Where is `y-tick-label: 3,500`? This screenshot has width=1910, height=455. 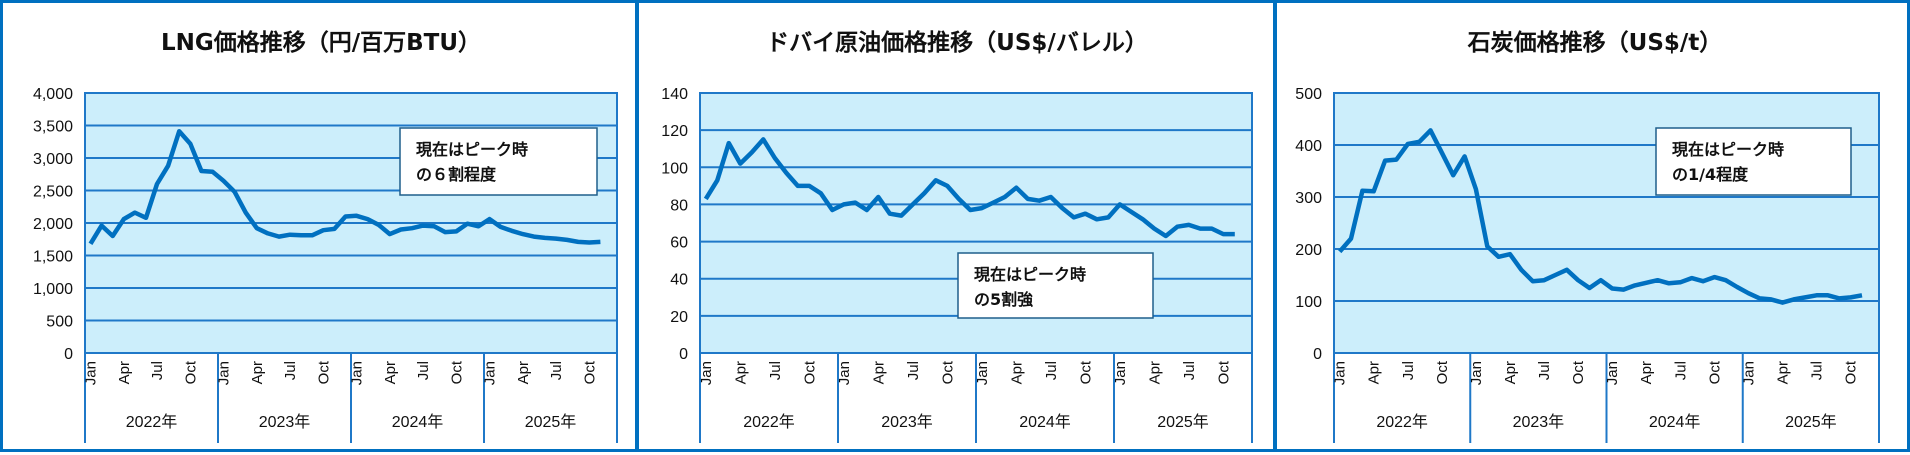
y-tick-label: 3,500 is located at coordinates (53, 127).